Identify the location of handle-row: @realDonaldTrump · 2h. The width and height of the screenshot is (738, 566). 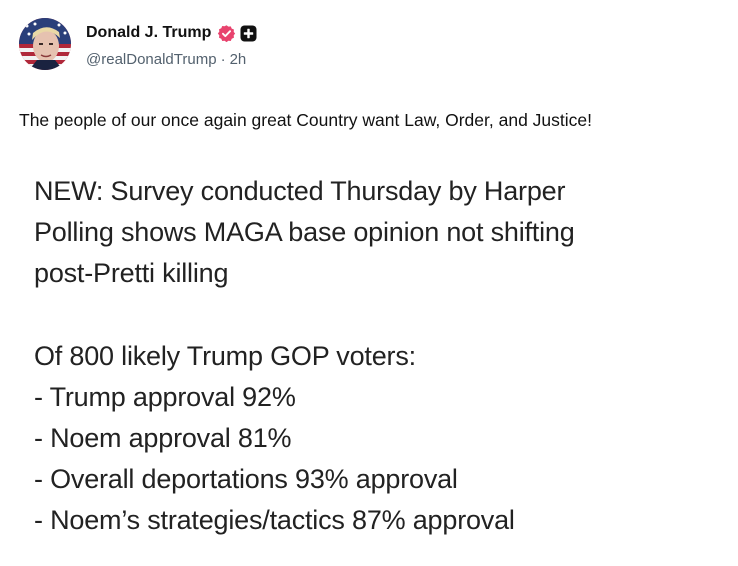
(171, 59).